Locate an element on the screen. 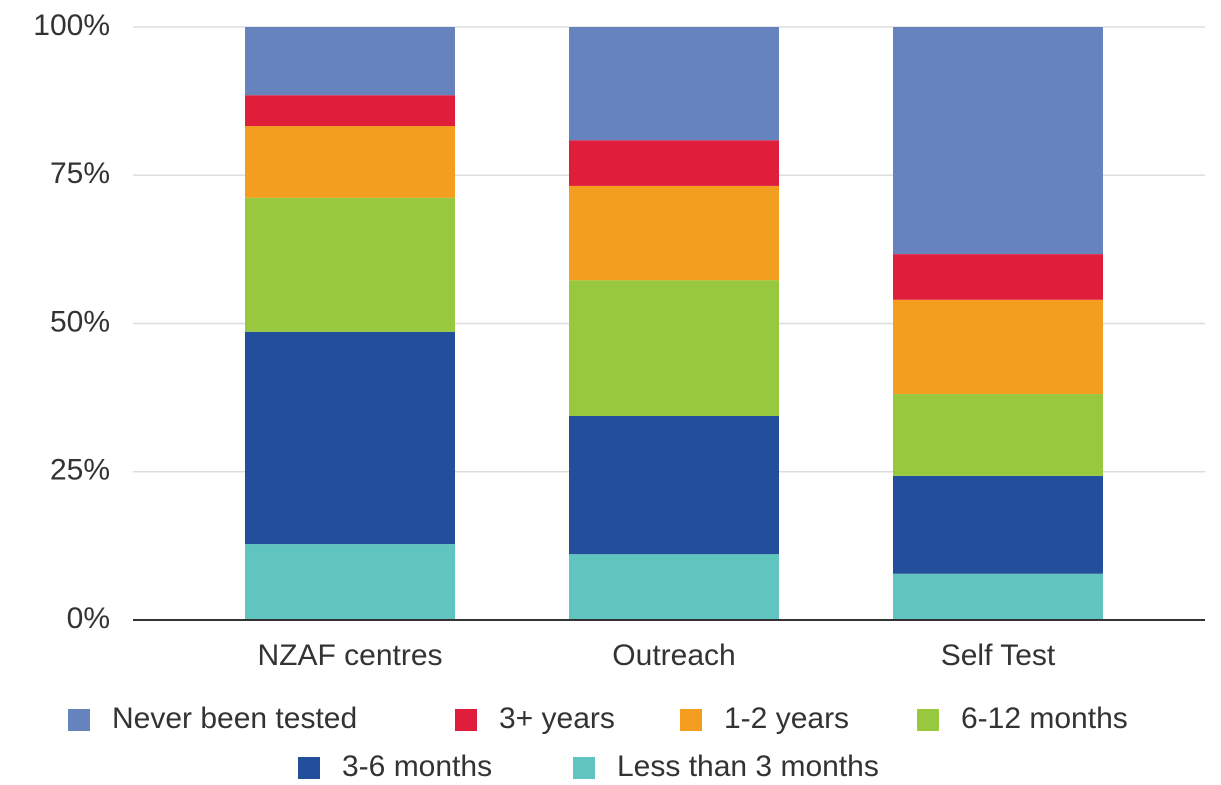 The width and height of the screenshot is (1221, 785). y-tick-label: 25% is located at coordinates (80, 470).